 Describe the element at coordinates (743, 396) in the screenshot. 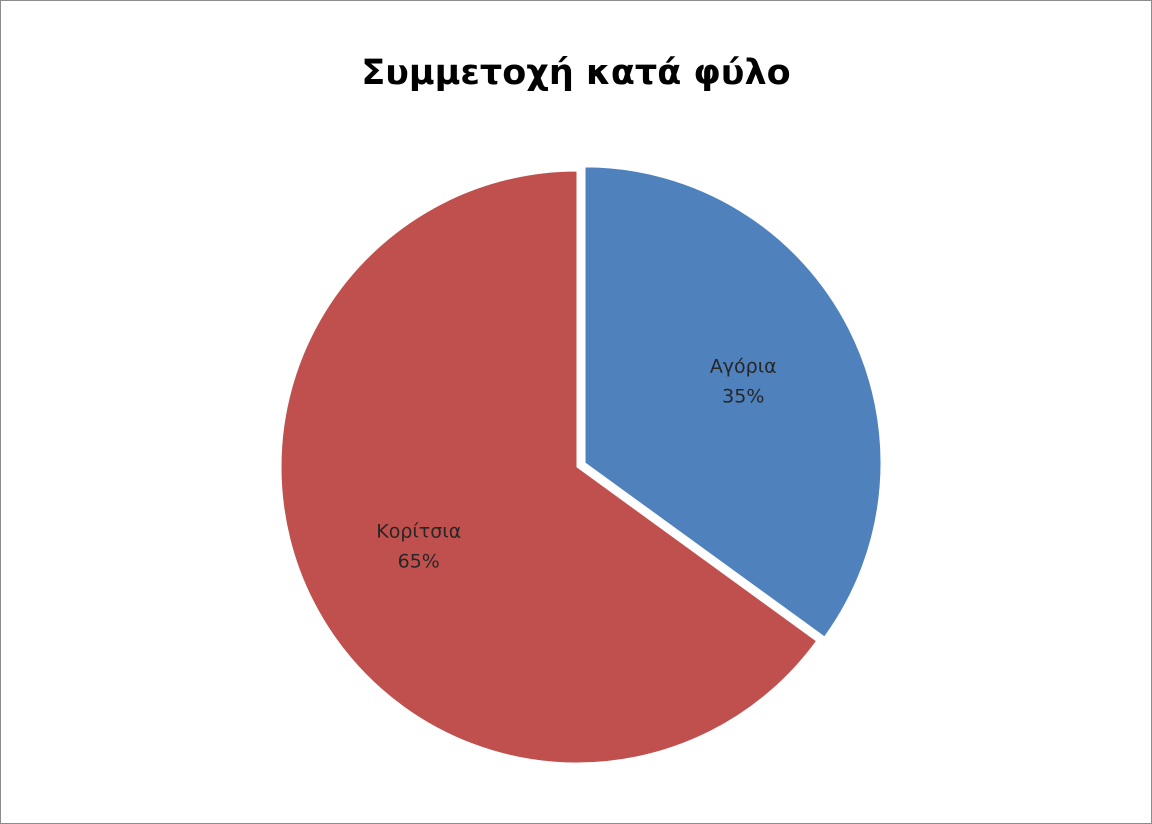

I see `slice-label-percent: 35%` at that location.